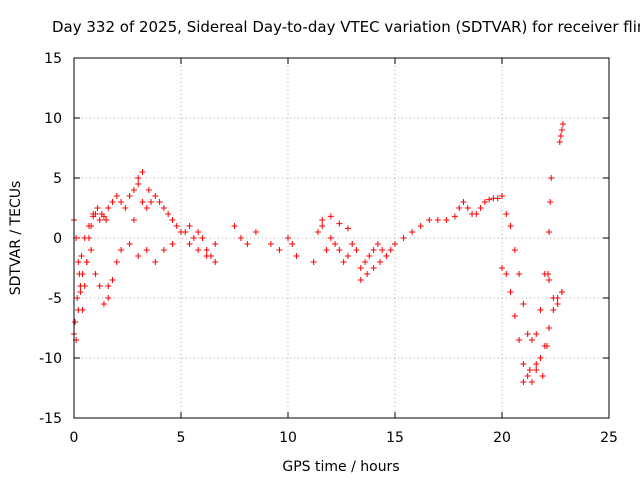  What do you see at coordinates (181, 438) in the screenshot?
I see `x-tick-label: 5` at bounding box center [181, 438].